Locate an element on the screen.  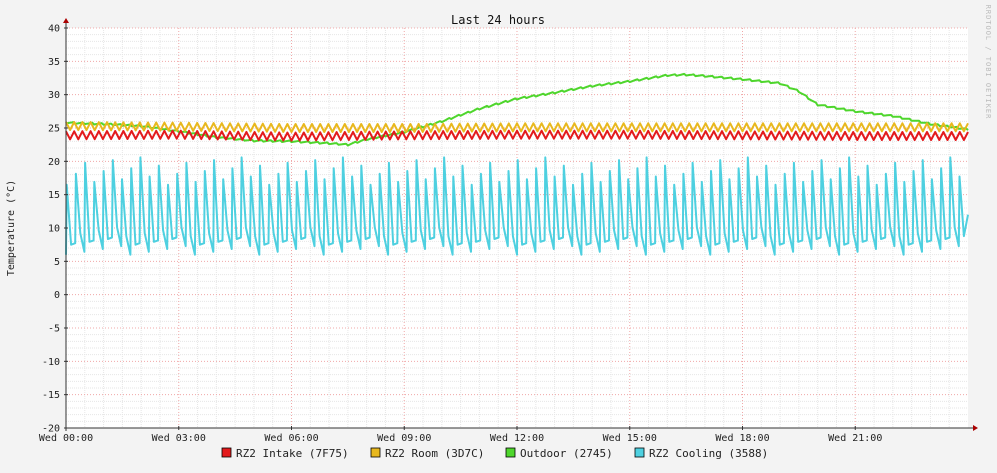
x-tick-label: Wed 15:00 is located at coordinates (630, 438).